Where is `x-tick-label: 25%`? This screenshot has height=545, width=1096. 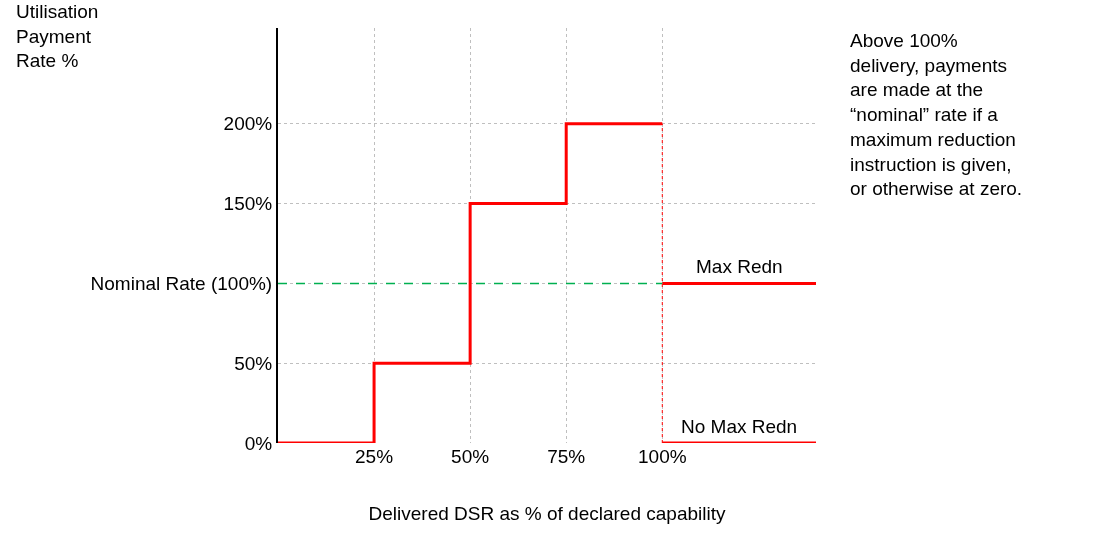
x-tick-label: 25% is located at coordinates (374, 456).